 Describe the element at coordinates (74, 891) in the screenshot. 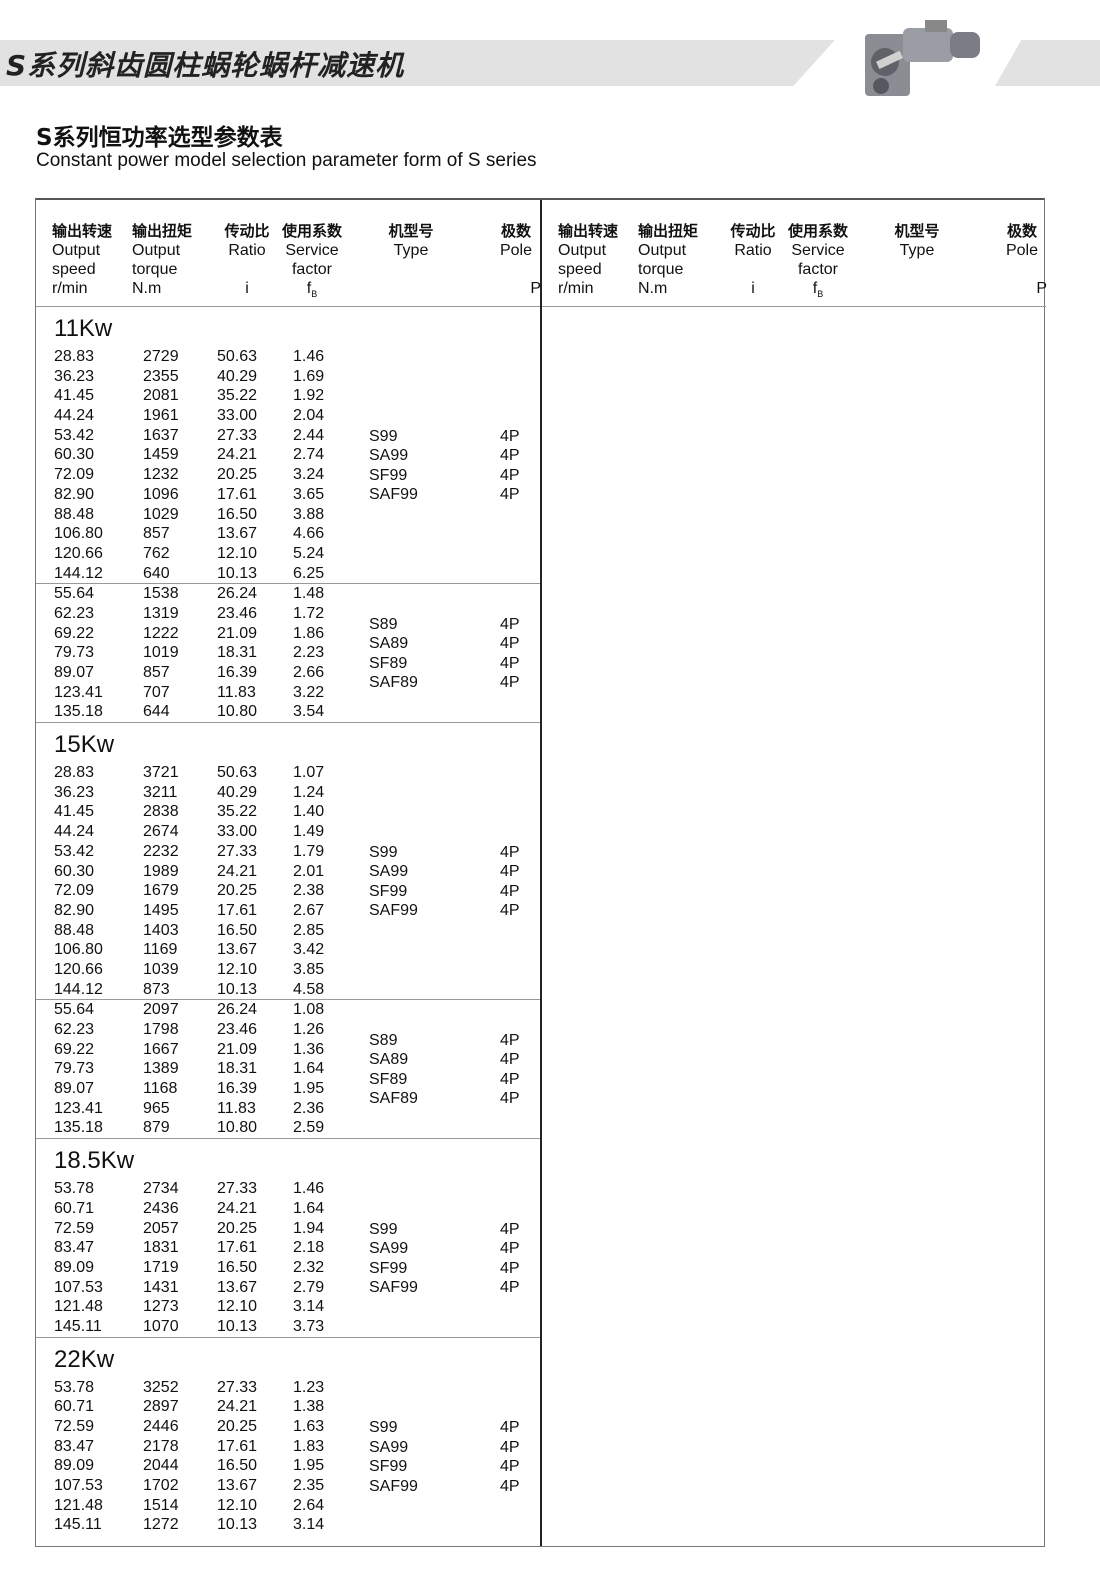

I see `cell-speed: 72.09` at that location.